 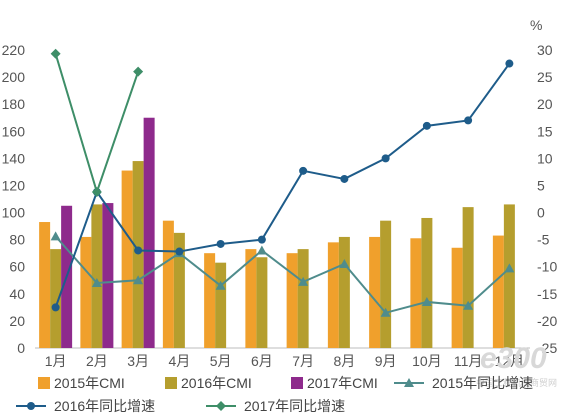 What do you see at coordinates (545, 77) in the screenshot?
I see `right-tick-label: 25` at bounding box center [545, 77].